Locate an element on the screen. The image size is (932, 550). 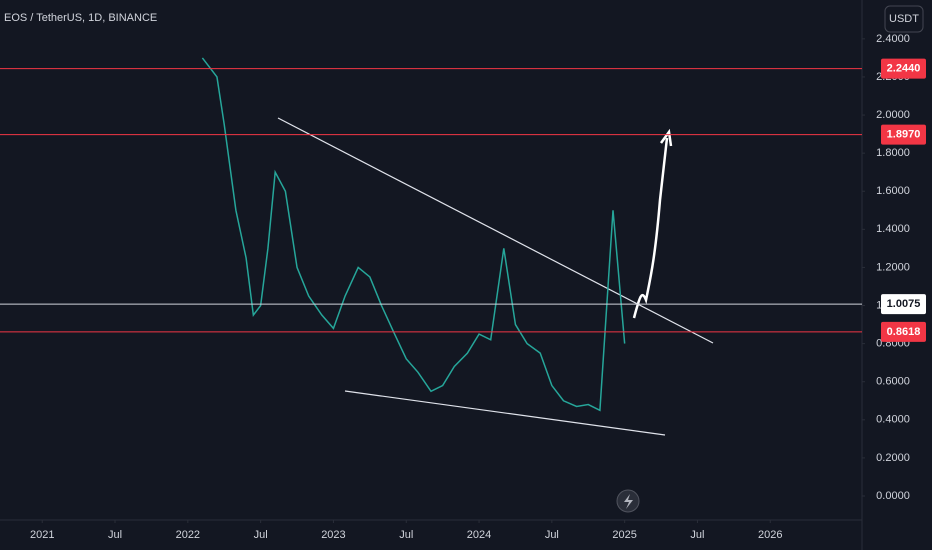
currency-label: USDT is located at coordinates (904, 19).